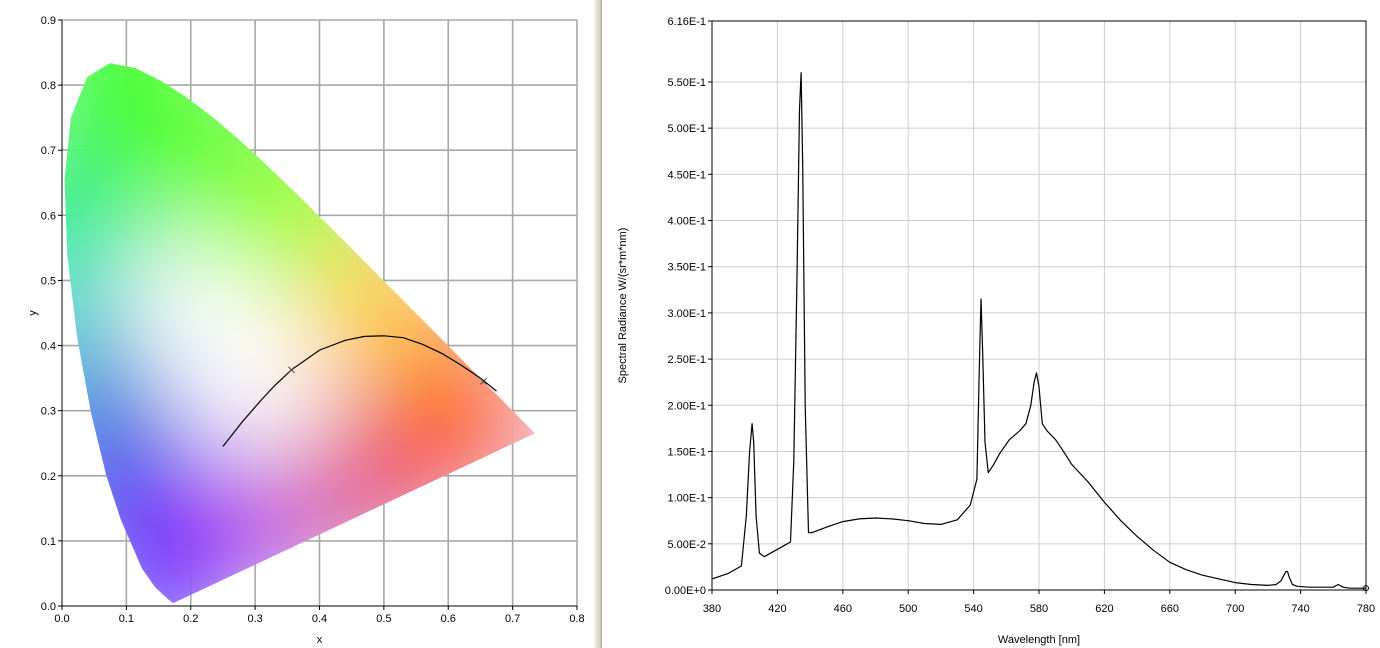  What do you see at coordinates (685, 591) in the screenshot?
I see `y-tick-label: 0.00E+0` at bounding box center [685, 591].